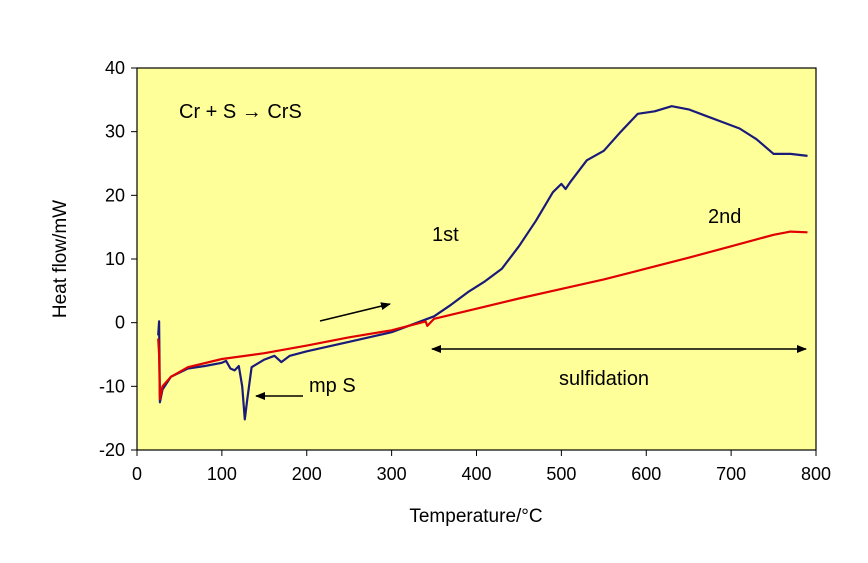  Describe the element at coordinates (476, 474) in the screenshot. I see `x-tick-label: 400` at that location.